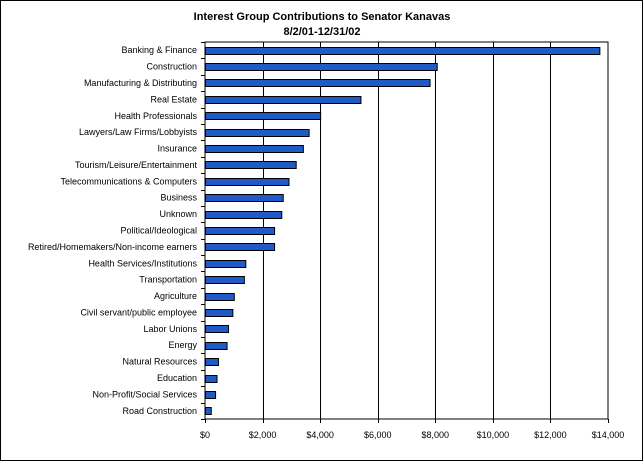 The height and width of the screenshot is (461, 643). Describe the element at coordinates (170, 329) in the screenshot. I see `category-label: Labor Unions` at that location.